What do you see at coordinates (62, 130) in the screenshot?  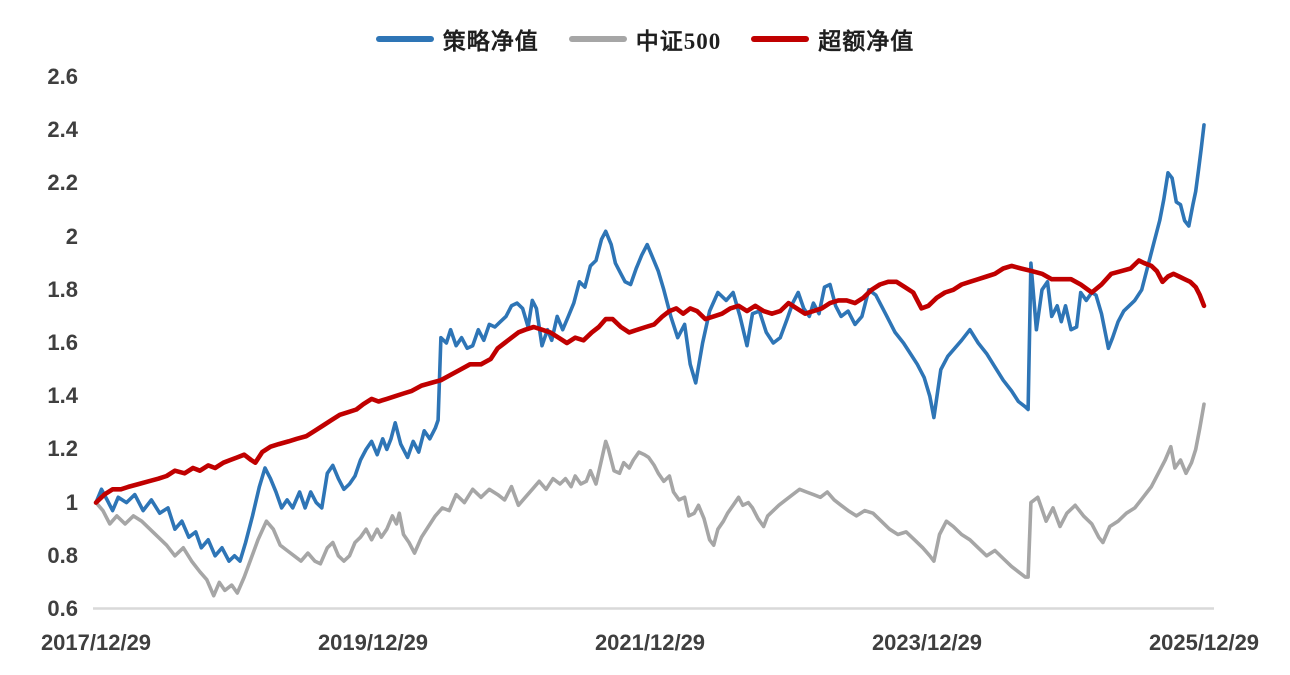 I see `y-tick-2.4: 2.4` at bounding box center [62, 130].